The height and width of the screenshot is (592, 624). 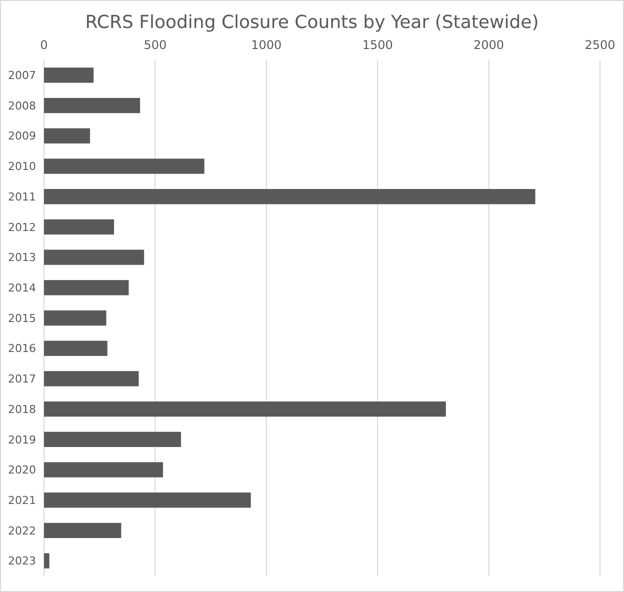 What do you see at coordinates (22, 349) in the screenshot?
I see `y-tick-label: 2016` at bounding box center [22, 349].